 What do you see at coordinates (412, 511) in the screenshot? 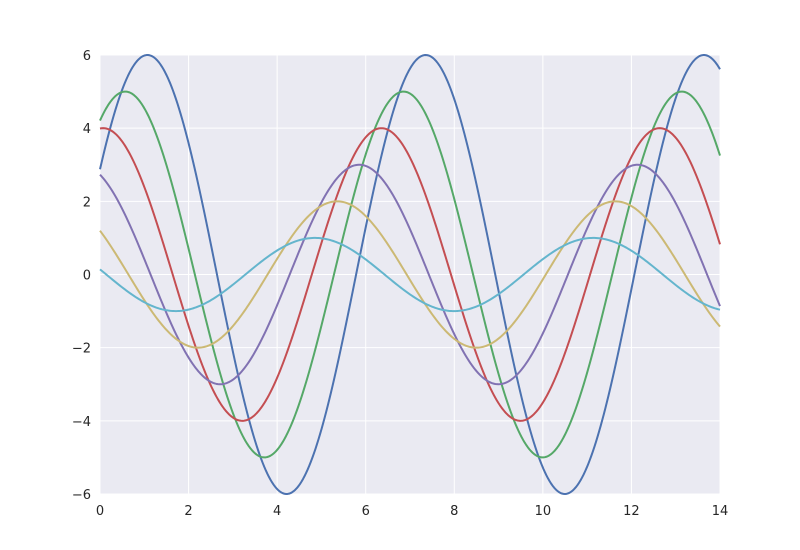
I see `x-axis-tick-labels: 0 2 4 6 8 10 12 14` at bounding box center [412, 511].